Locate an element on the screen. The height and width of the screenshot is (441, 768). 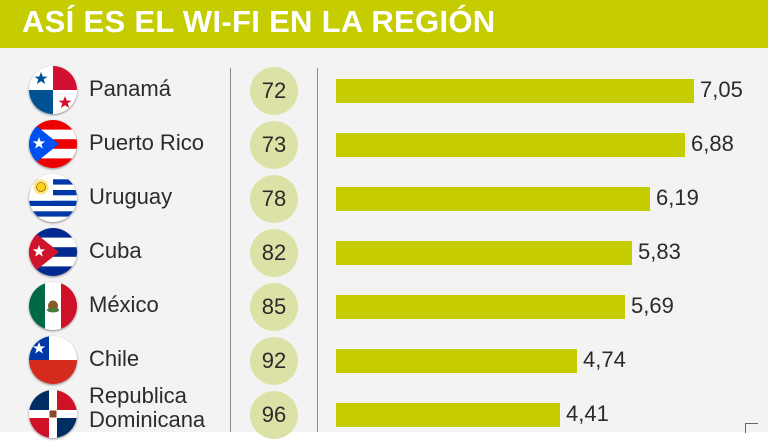
data-label: 7,05 is located at coordinates (721, 89).